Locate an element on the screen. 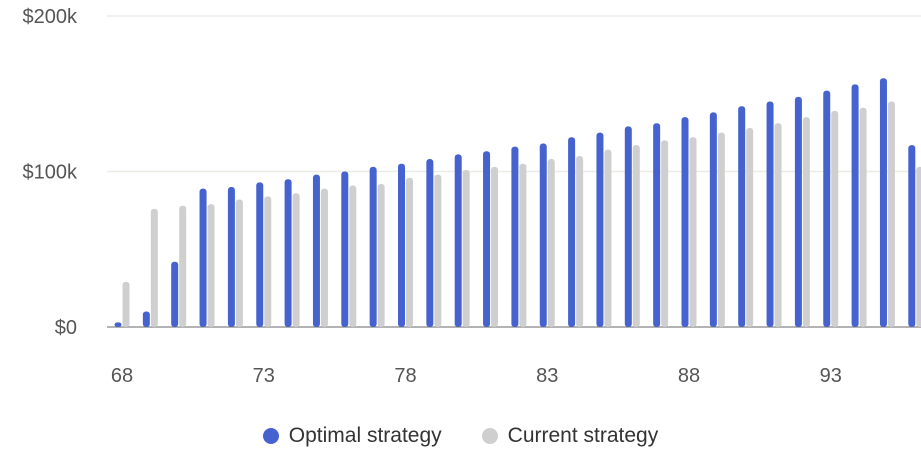 This screenshot has height=456, width=921. x-tick-label: 83 is located at coordinates (547, 376).